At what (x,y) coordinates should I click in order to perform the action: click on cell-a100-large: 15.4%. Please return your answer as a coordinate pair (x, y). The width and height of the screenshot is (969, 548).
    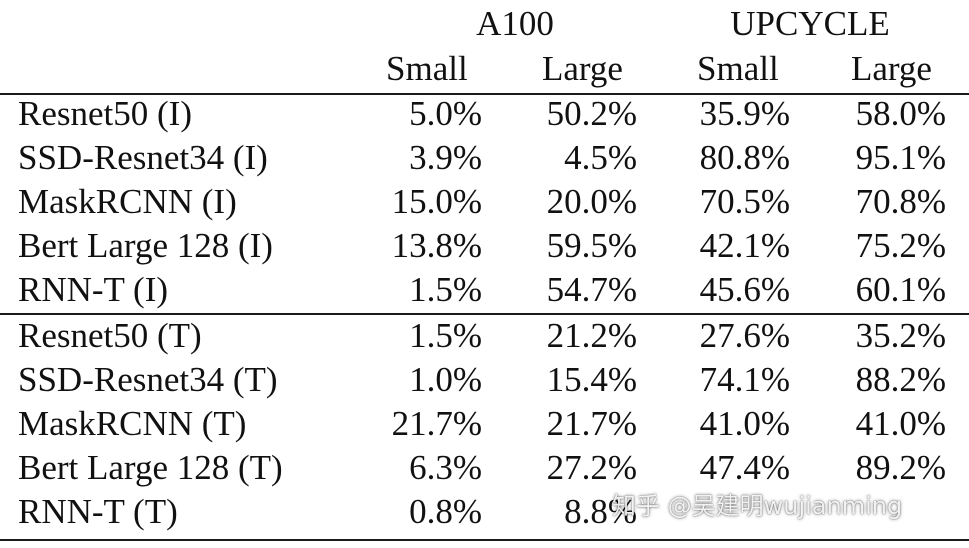
    Looking at the image, I should click on (591, 379).